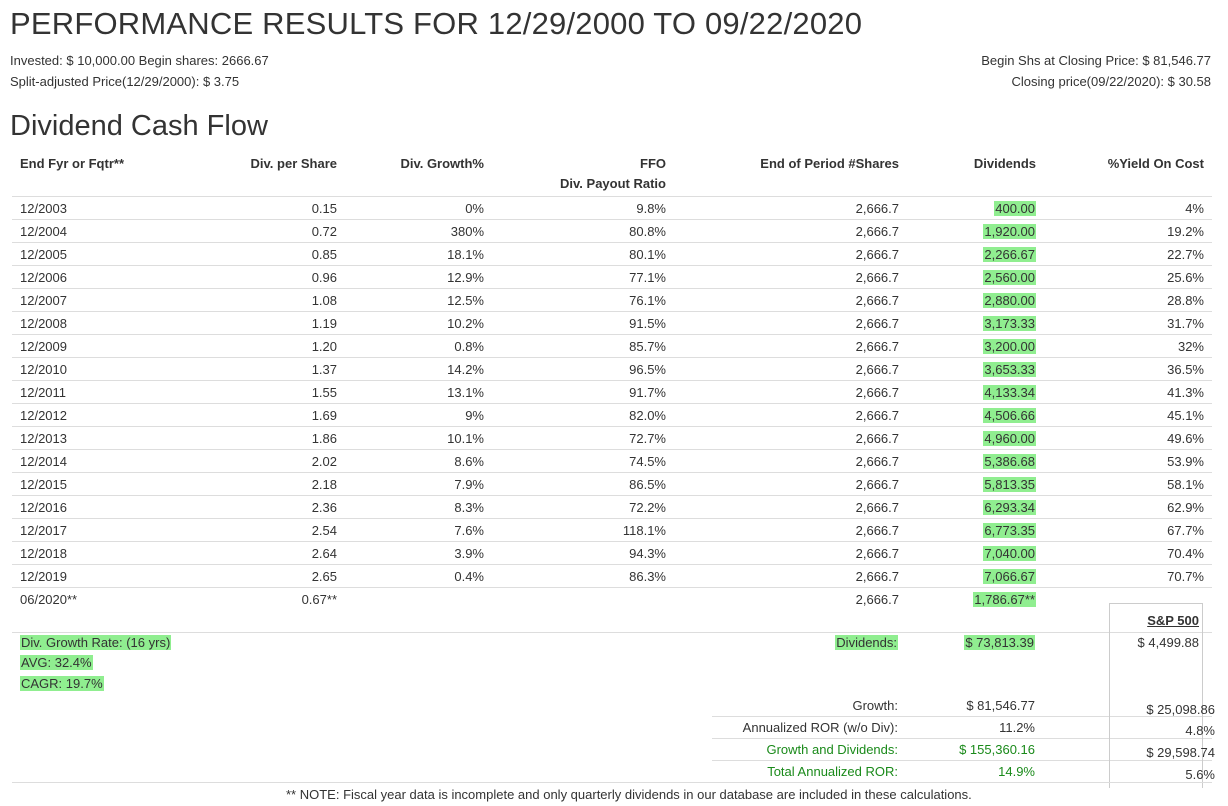  What do you see at coordinates (829, 163) in the screenshot?
I see `header-shares: End of Period #Shares` at bounding box center [829, 163].